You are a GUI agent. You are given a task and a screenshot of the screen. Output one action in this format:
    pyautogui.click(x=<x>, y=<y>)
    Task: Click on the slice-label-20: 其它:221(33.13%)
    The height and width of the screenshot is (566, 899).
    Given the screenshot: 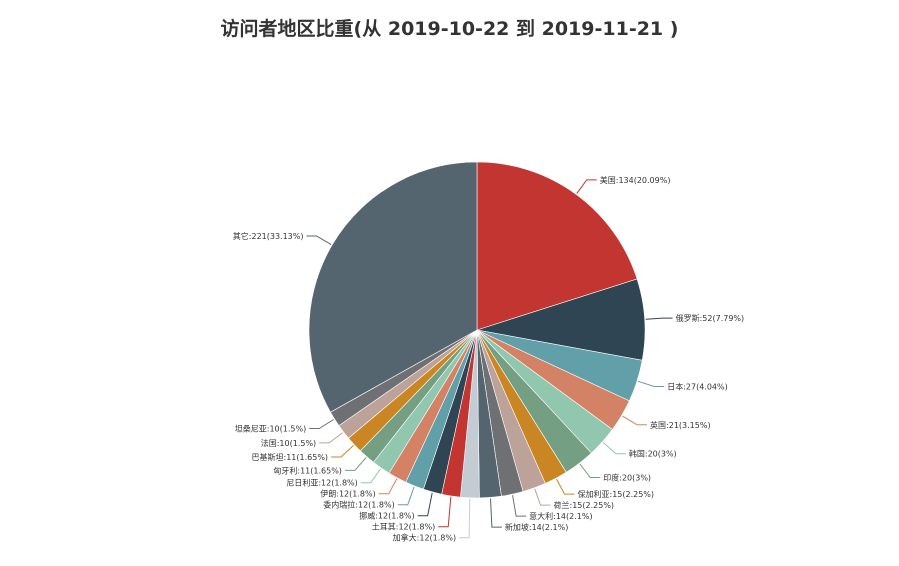 What is the action you would take?
    pyautogui.click(x=268, y=236)
    